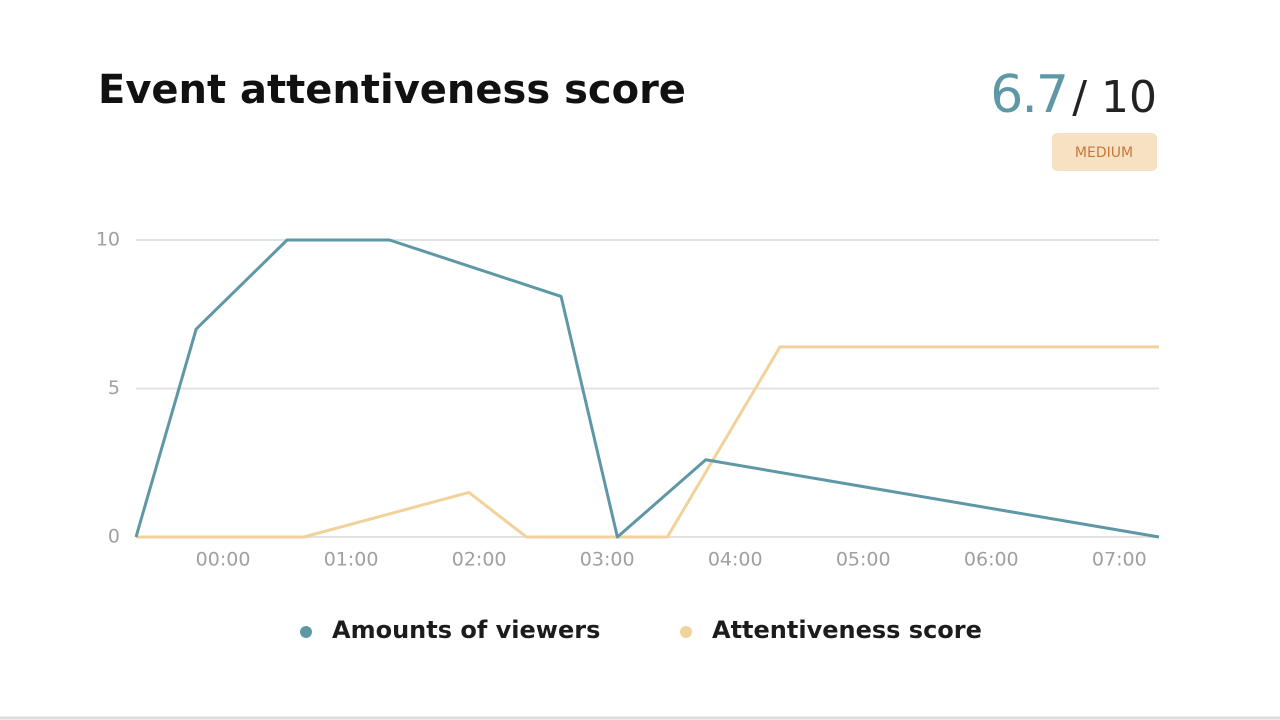 Image resolution: width=1280 pixels, height=720 pixels. What do you see at coordinates (108, 240) in the screenshot?
I see `y-tick-label: 10` at bounding box center [108, 240].